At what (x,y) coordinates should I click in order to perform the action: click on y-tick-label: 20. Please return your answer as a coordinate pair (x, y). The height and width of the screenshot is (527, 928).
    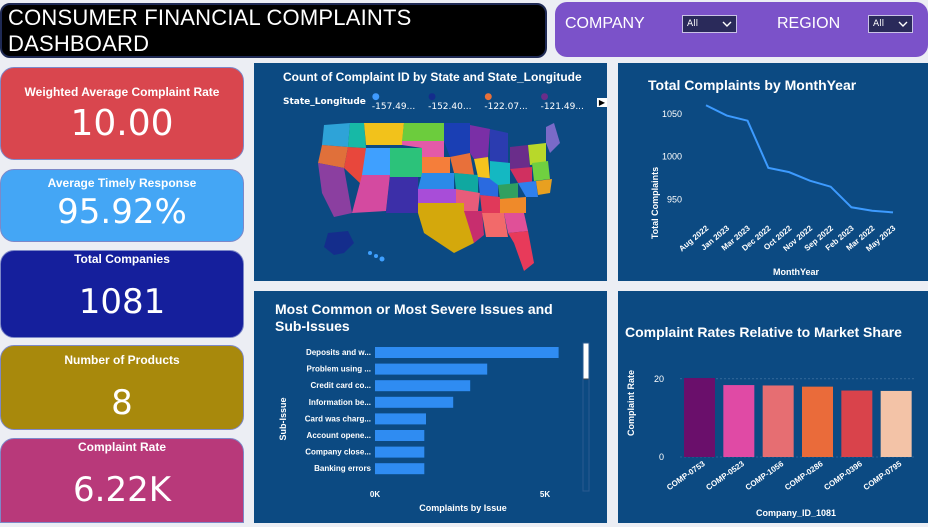
    Looking at the image, I should click on (659, 379).